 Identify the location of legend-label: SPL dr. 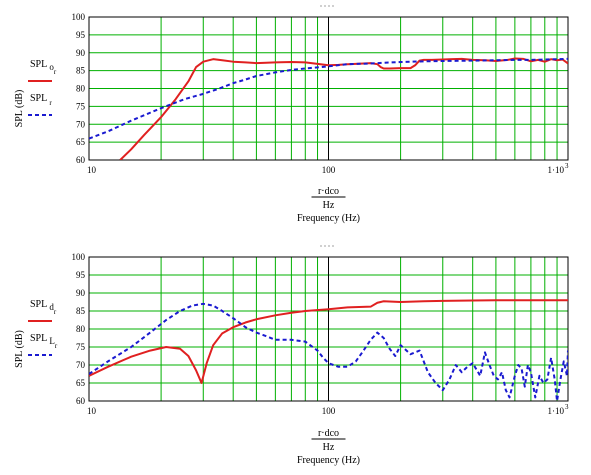
(43, 307).